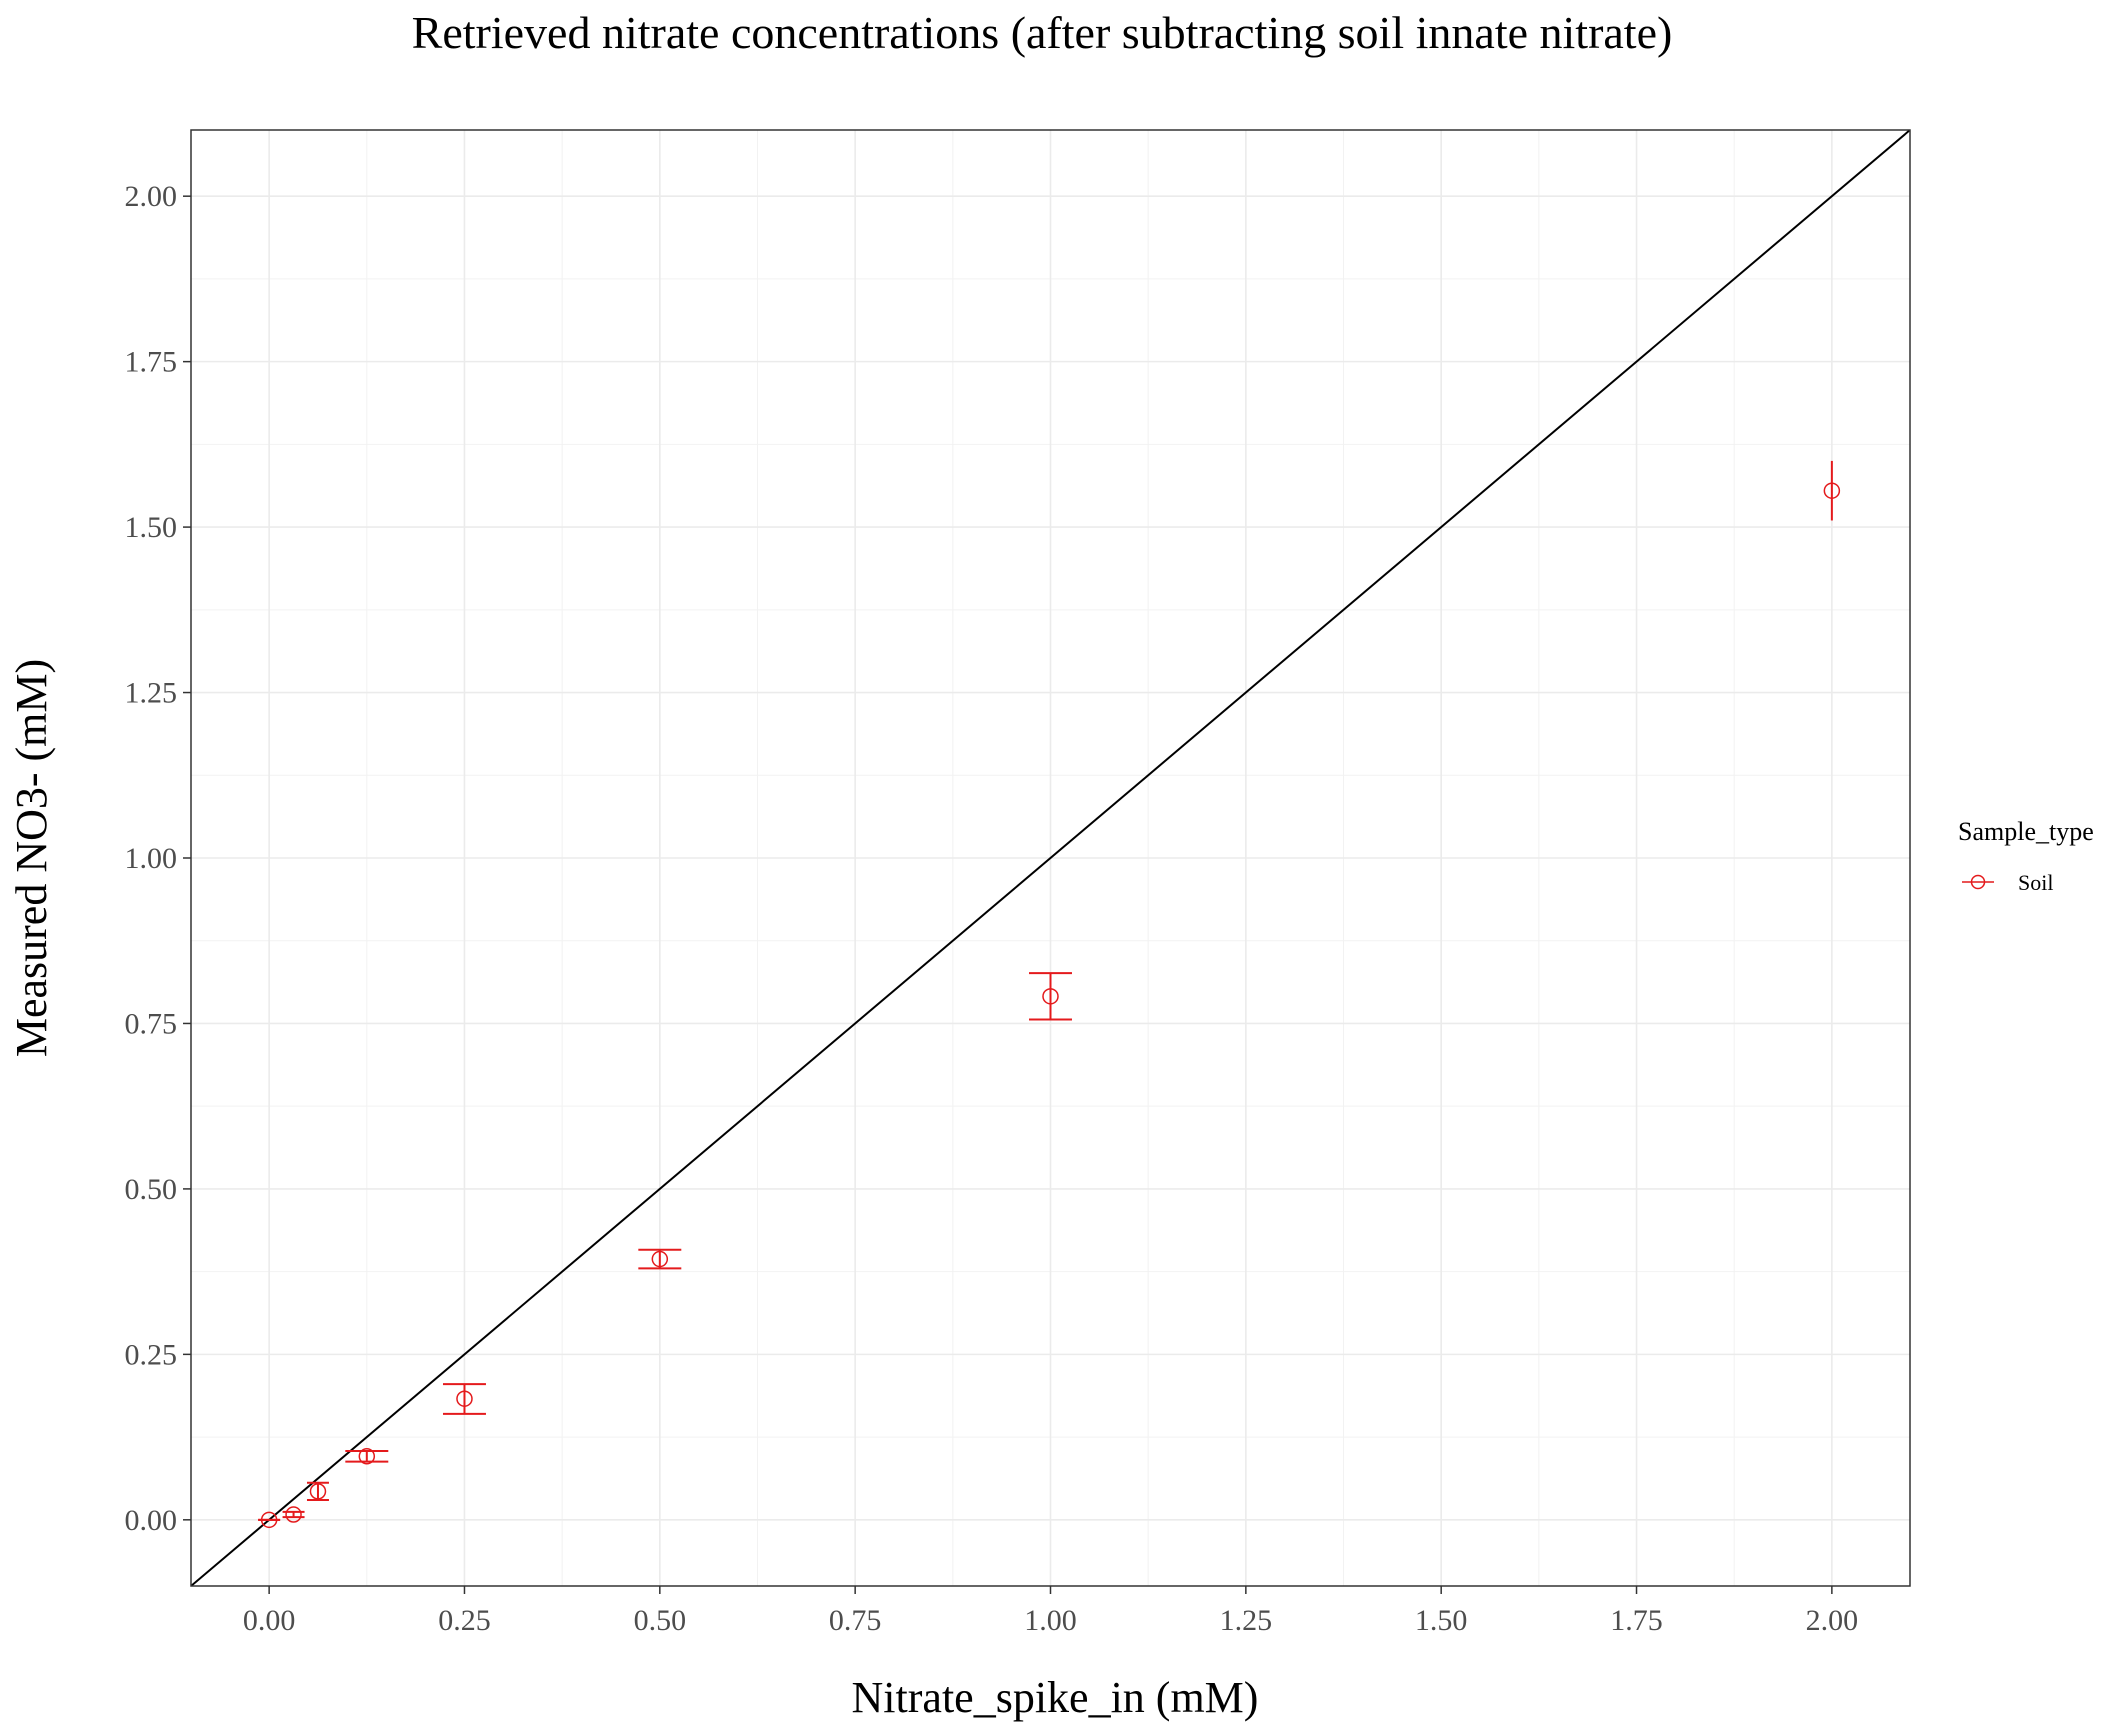  Describe the element at coordinates (1978, 882) in the screenshot. I see `legend-key-soil` at that location.